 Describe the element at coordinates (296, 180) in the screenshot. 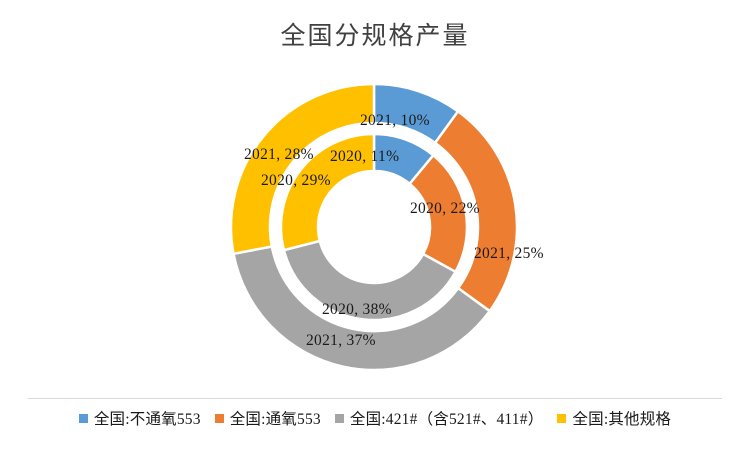

I see `data-label-2020-yellow: 2020, 29%` at that location.